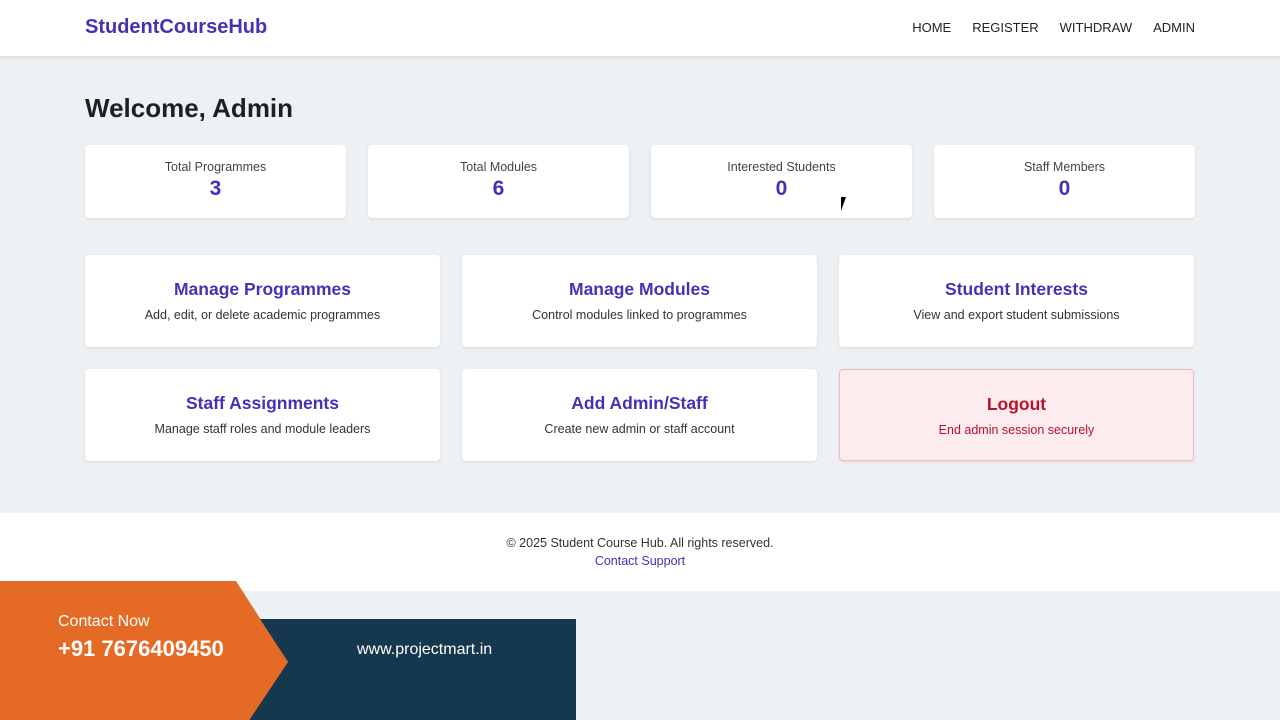 The width and height of the screenshot is (1280, 720). What do you see at coordinates (640, 561) in the screenshot?
I see `contact-support-link: Contact Support` at bounding box center [640, 561].